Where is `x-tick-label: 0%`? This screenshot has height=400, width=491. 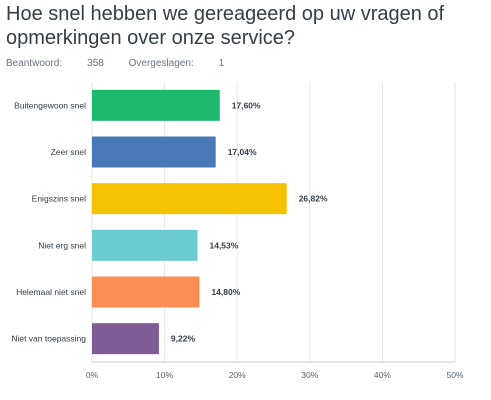 x-tick-label: 0% is located at coordinates (92, 375).